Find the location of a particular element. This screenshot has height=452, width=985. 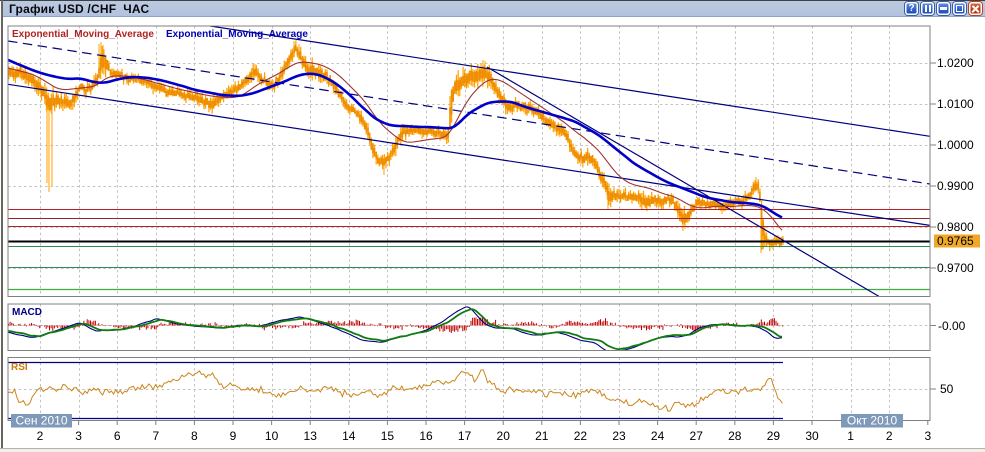

svg-text: MACD is located at coordinates (27, 312).